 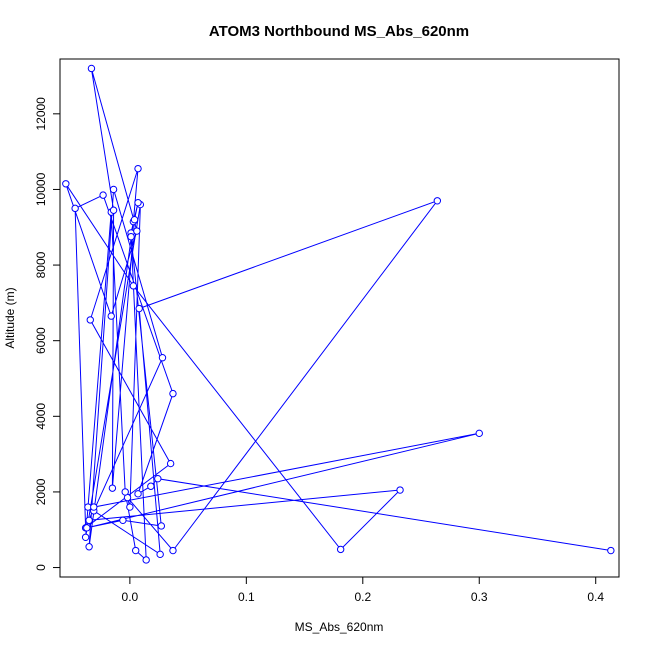 What do you see at coordinates (41, 189) in the screenshot?
I see `y-tick-label: 10000` at bounding box center [41, 189].